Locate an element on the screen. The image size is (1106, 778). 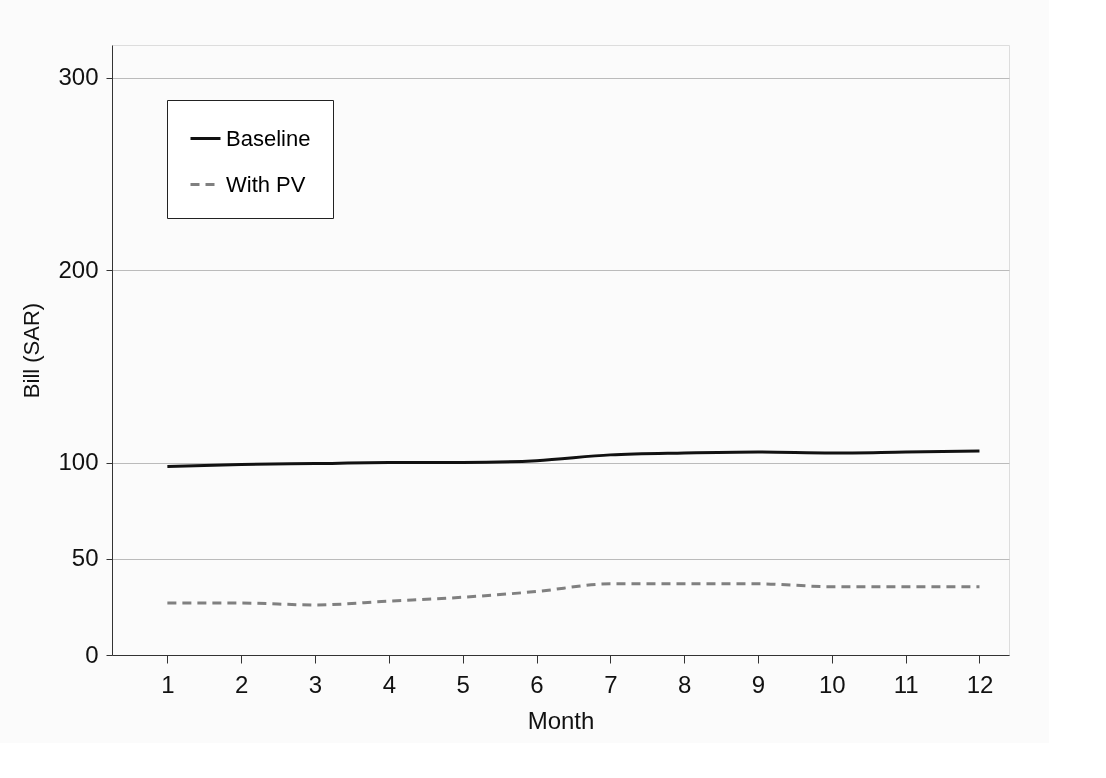
x-tick-label: 6 is located at coordinates (537, 684).